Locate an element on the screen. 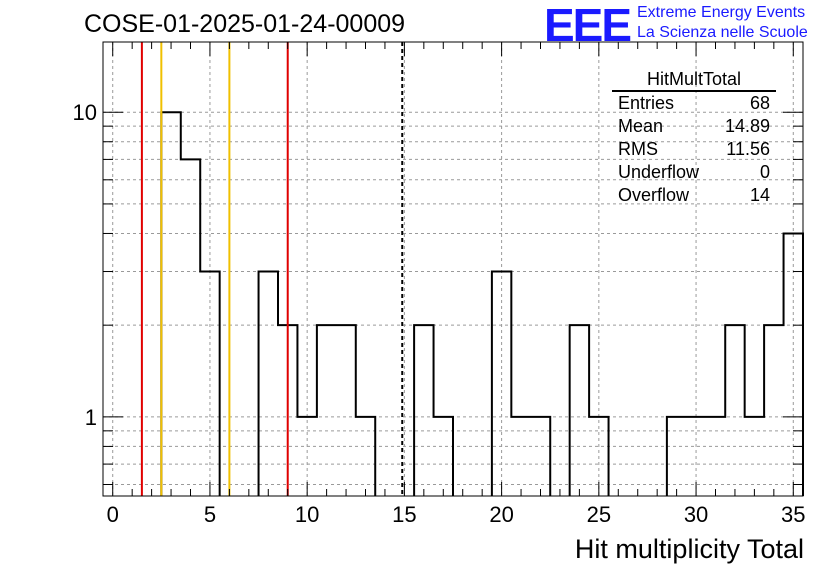 The image size is (836, 572). x-tick-label: 15 is located at coordinates (404, 514).